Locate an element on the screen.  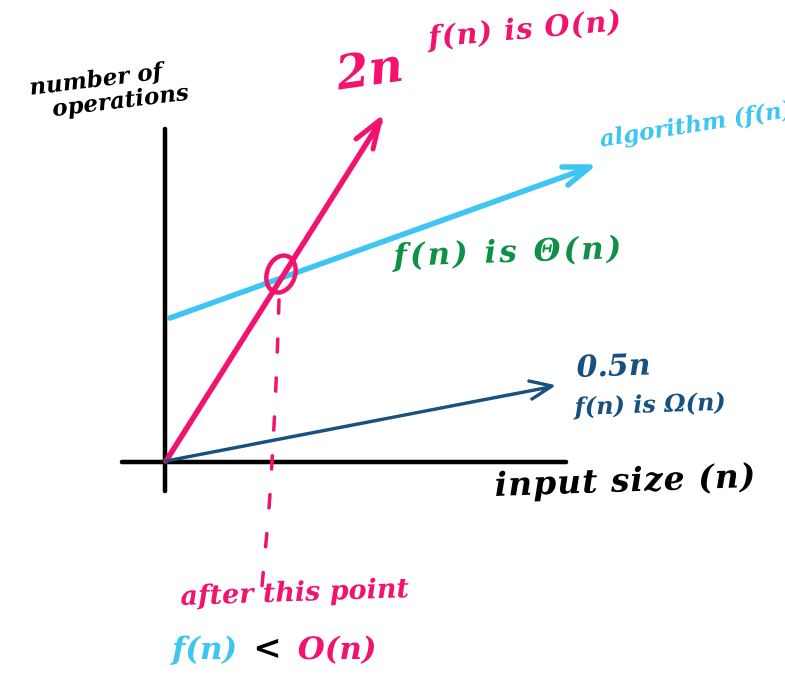
x-axis-label: input size (n) is located at coordinates (625, 479).